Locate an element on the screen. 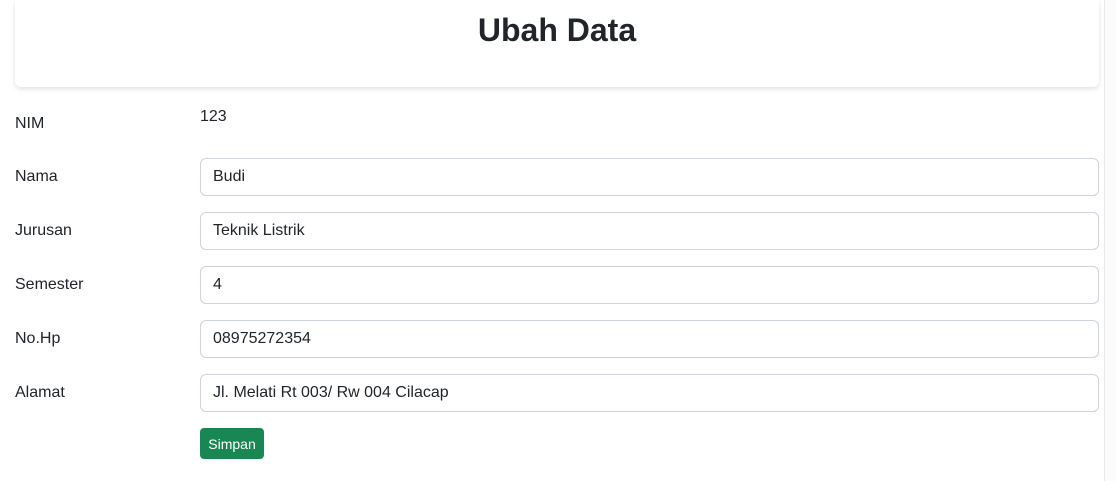 The image size is (1116, 481). form-row-alamat: Alamat is located at coordinates (557, 393).